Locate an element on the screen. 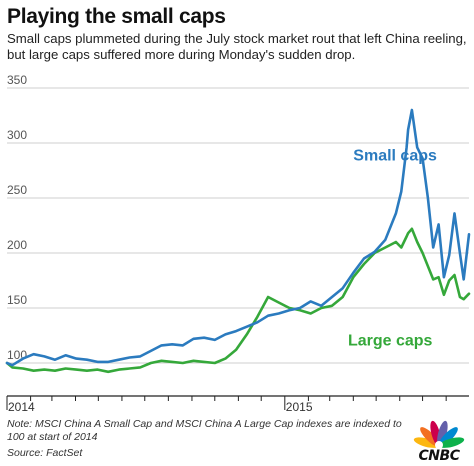  y-tick-label: 350 is located at coordinates (17, 80).